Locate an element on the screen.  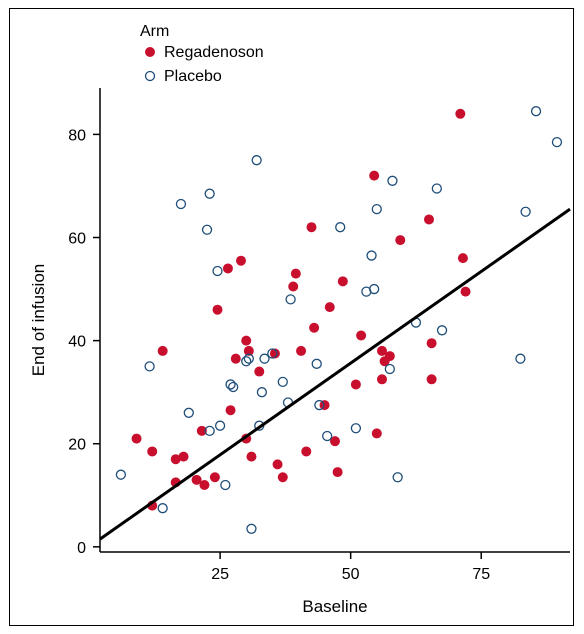
legend-label-placebo: Placebo is located at coordinates (193, 76).